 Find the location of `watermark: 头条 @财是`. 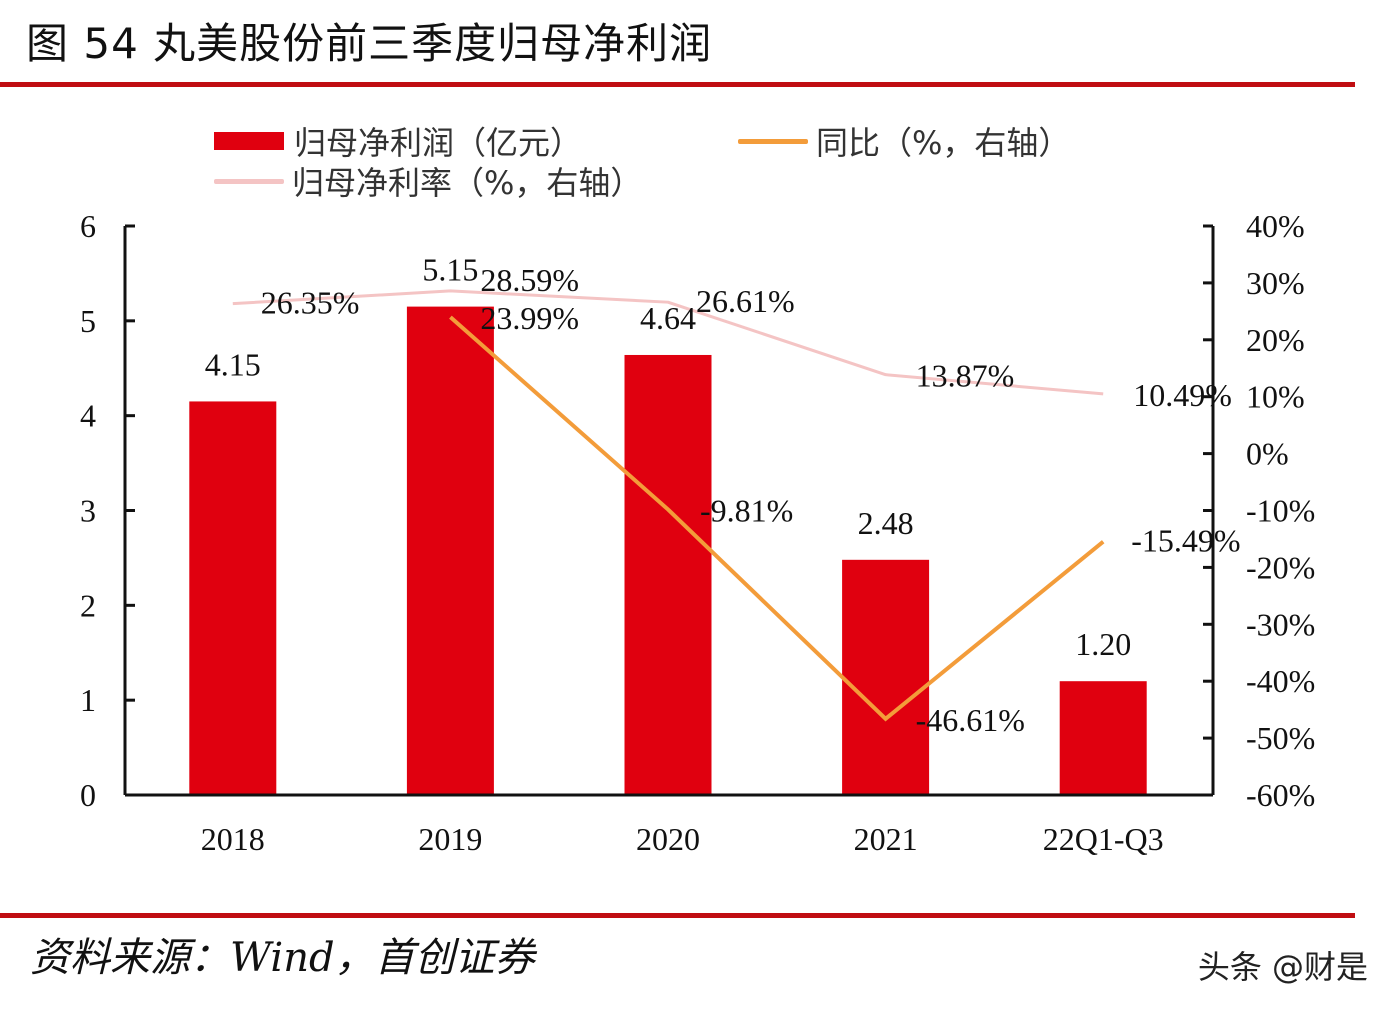

watermark: 头条 @财是 is located at coordinates (1282, 967).